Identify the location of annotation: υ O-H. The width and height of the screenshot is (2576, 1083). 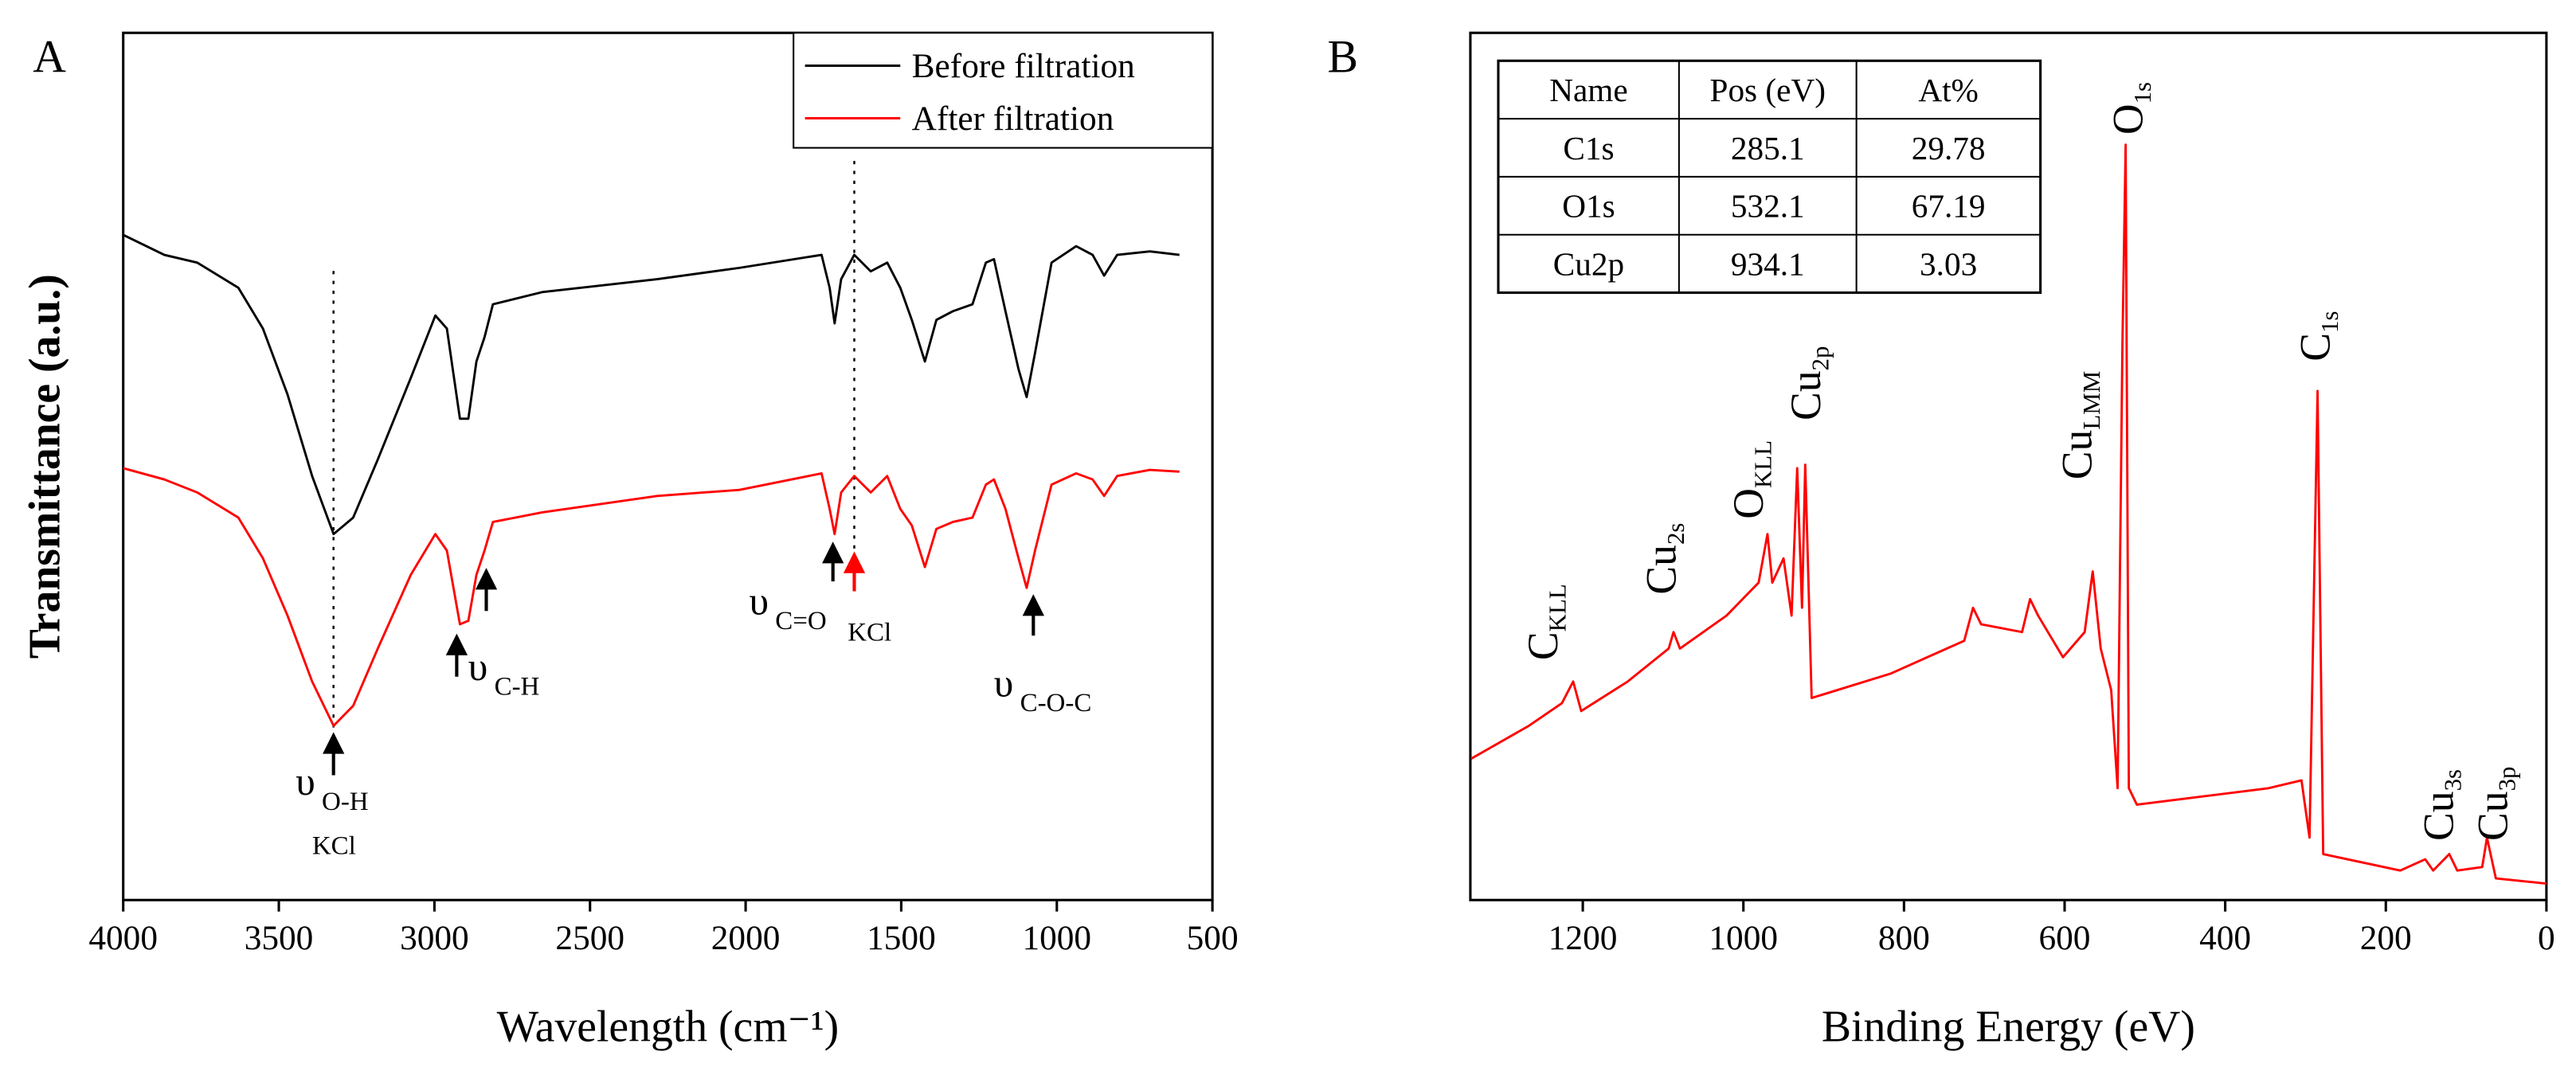
(332, 788).